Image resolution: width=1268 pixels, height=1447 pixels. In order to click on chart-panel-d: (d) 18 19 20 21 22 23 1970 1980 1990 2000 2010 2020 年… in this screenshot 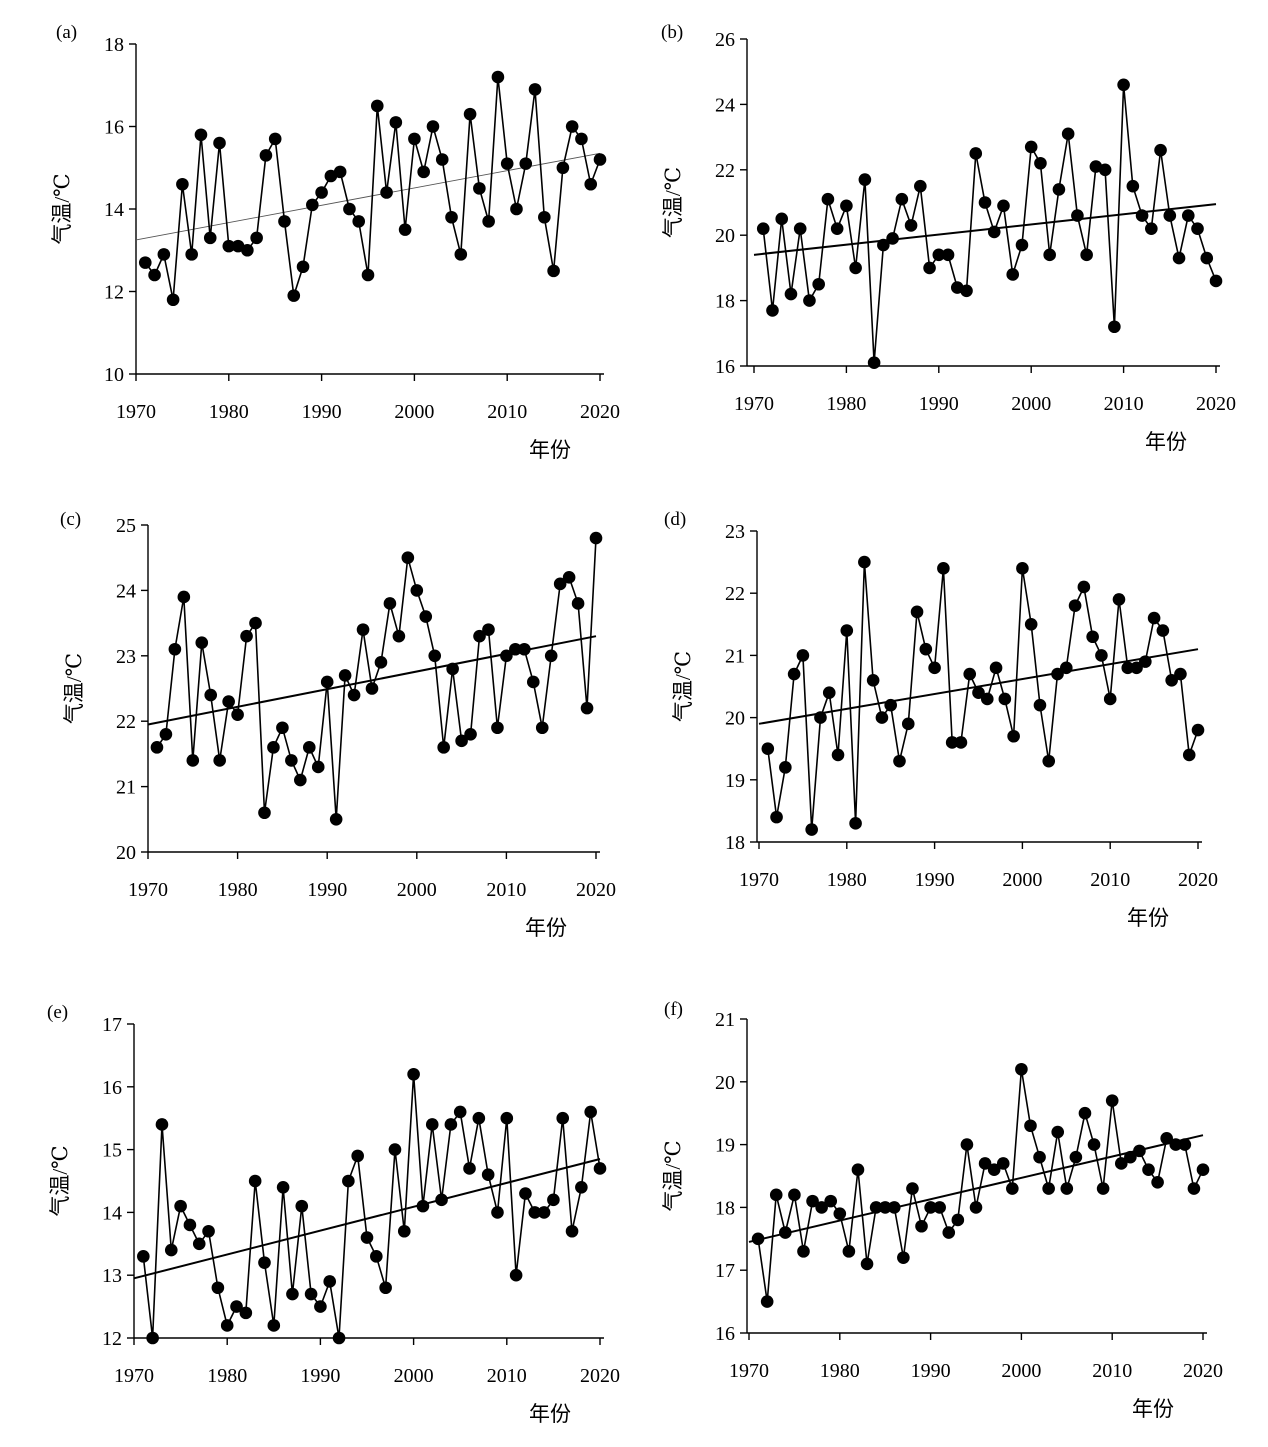, I will do `click(941, 719)`.